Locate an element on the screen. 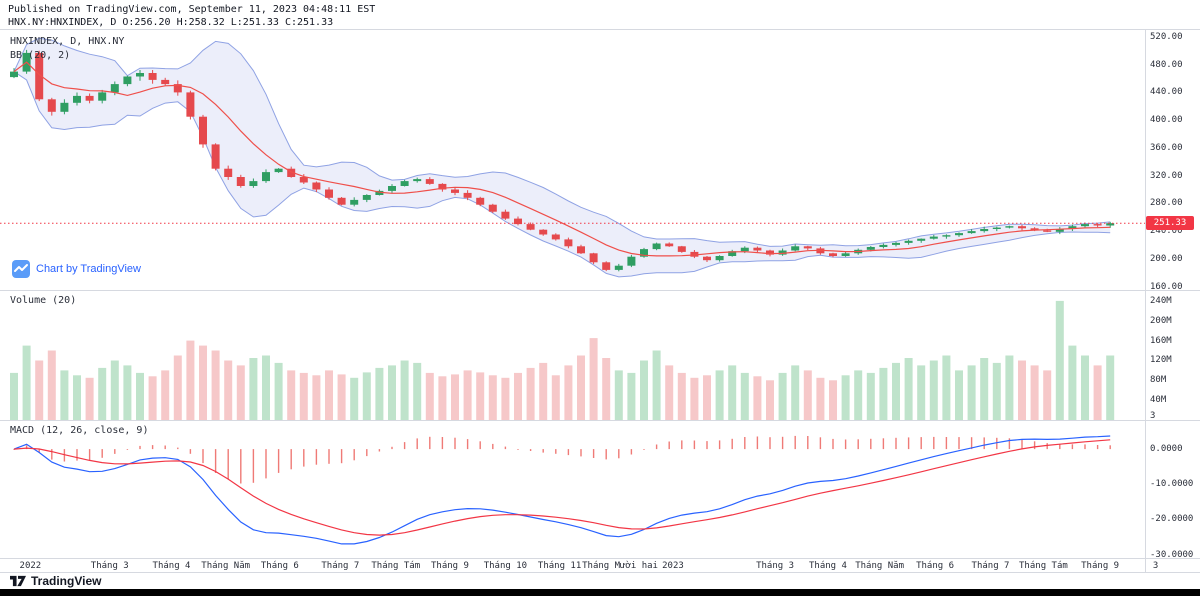 Image resolution: width=1200 pixels, height=596 pixels. volume-axis-label: 200M is located at coordinates (1161, 320).